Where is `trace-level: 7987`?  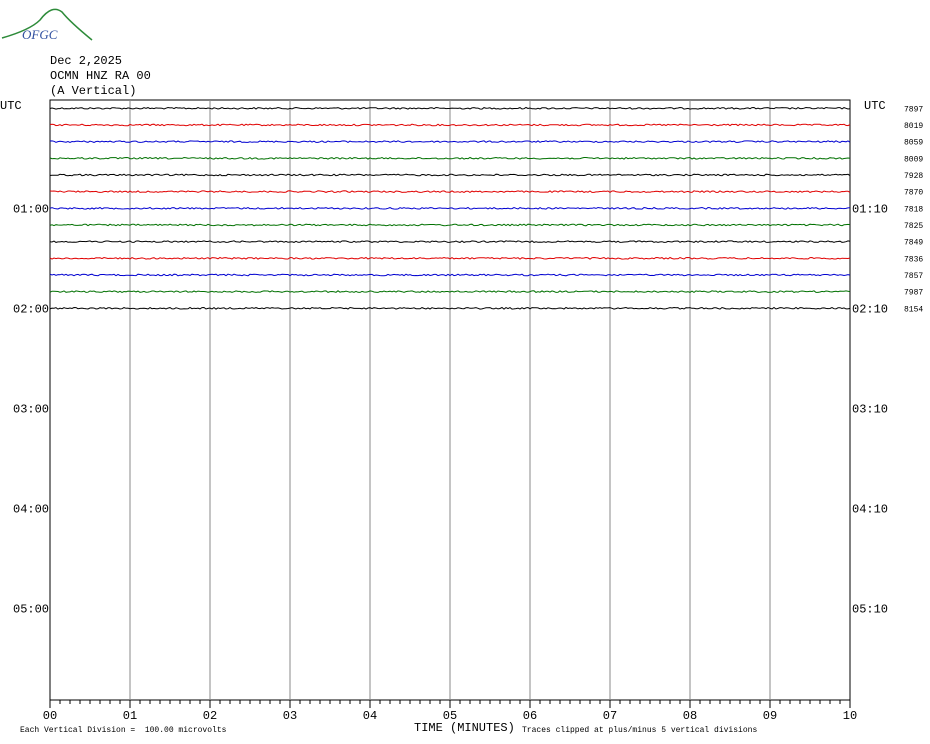
trace-level: 7987 is located at coordinates (913, 293).